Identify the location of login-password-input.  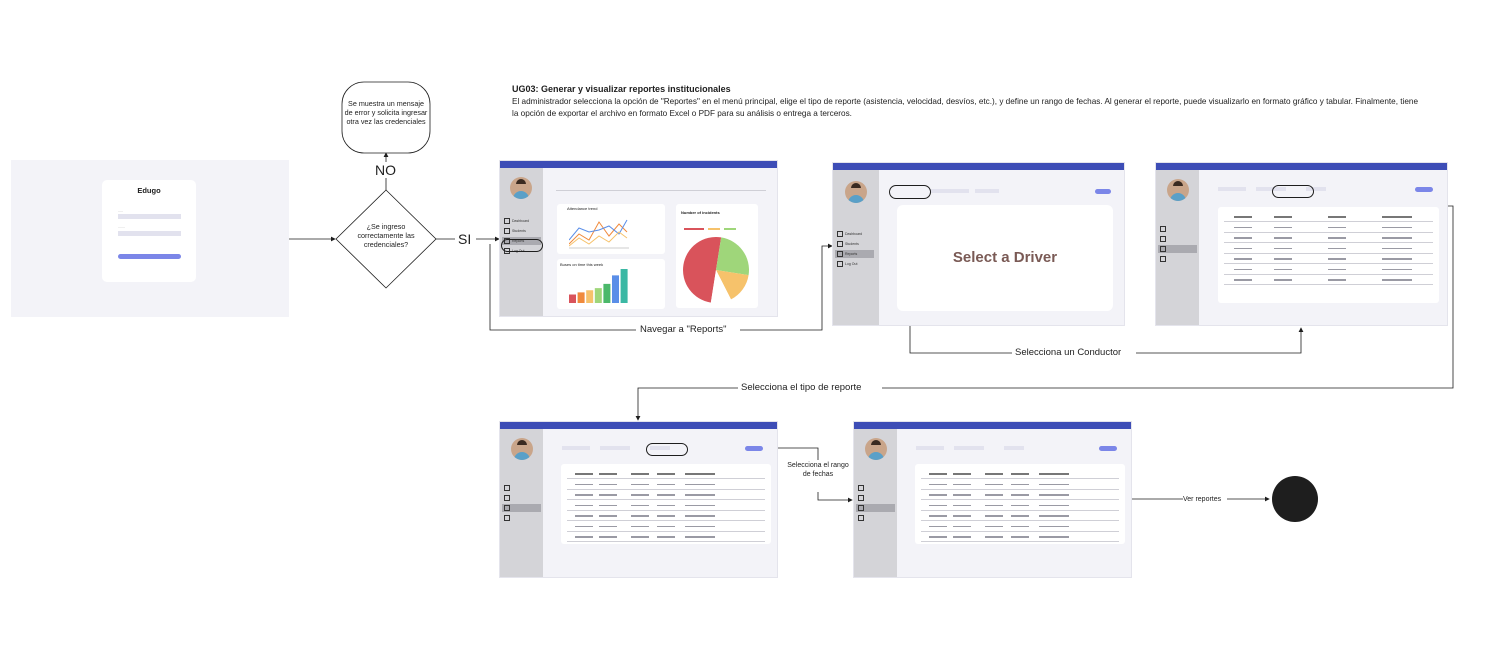
(149, 233).